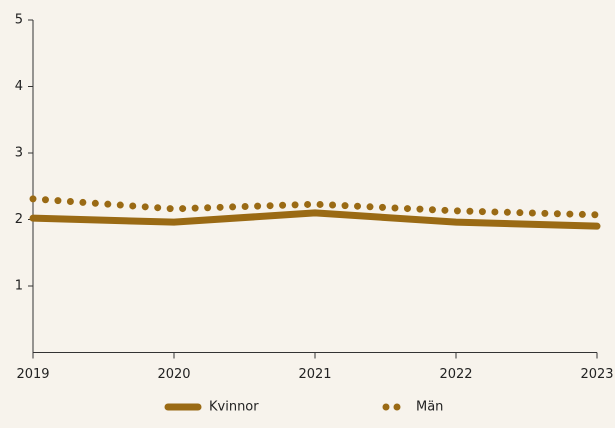 The height and width of the screenshot is (428, 615). What do you see at coordinates (596, 374) in the screenshot?
I see `x-tick-label: 2023` at bounding box center [596, 374].